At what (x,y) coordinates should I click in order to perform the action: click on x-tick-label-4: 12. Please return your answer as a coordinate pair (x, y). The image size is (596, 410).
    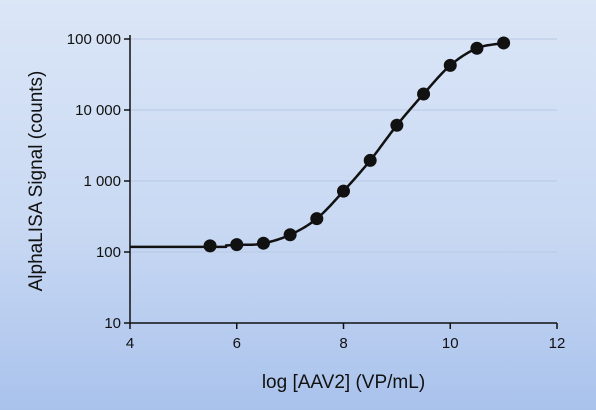
    Looking at the image, I should click on (557, 343).